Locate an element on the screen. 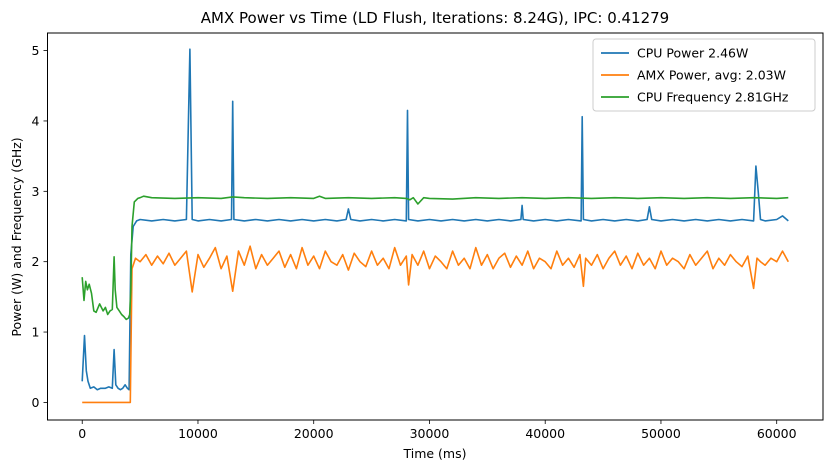 The height and width of the screenshot is (470, 833). x-tick-label: 60000 is located at coordinates (777, 433).